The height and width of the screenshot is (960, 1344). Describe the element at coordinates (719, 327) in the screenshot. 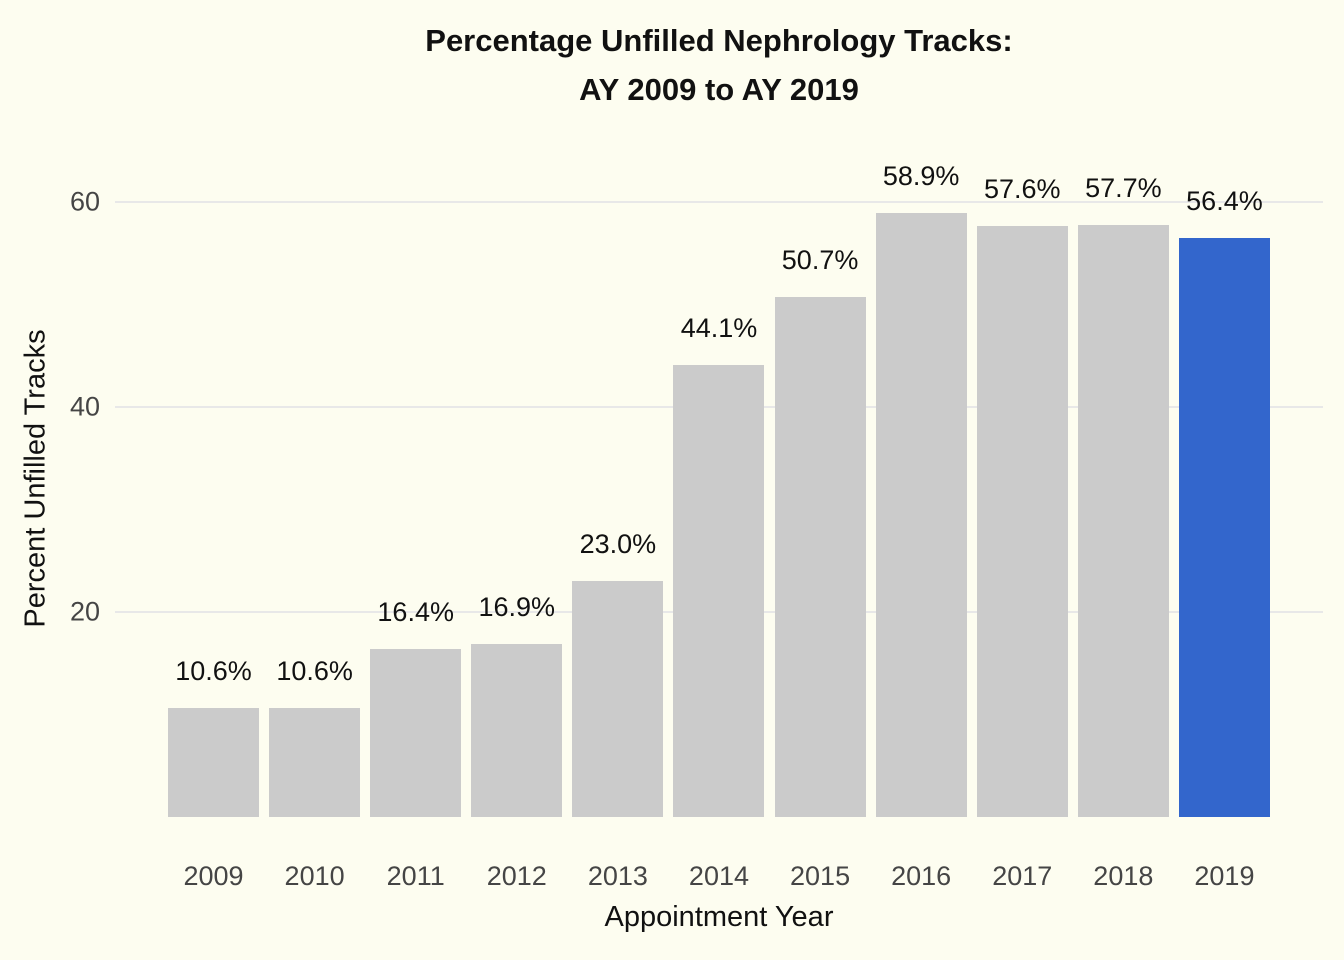

I see `bar-value-label-2014: 44.1%` at that location.